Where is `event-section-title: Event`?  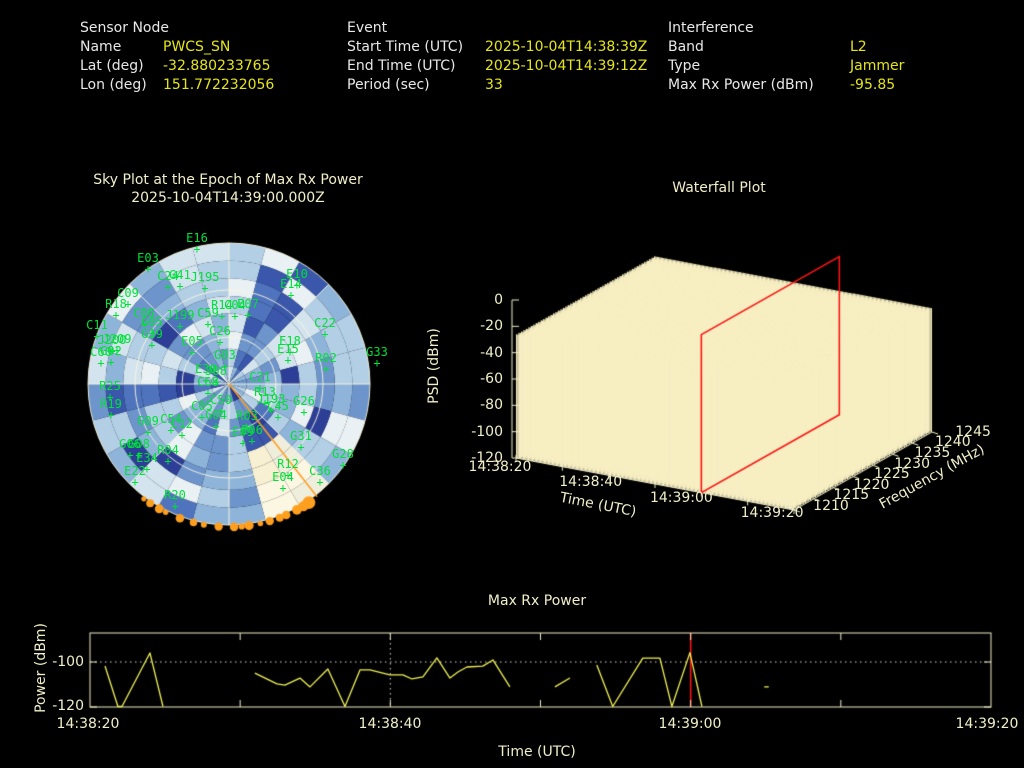 event-section-title: Event is located at coordinates (367, 28).